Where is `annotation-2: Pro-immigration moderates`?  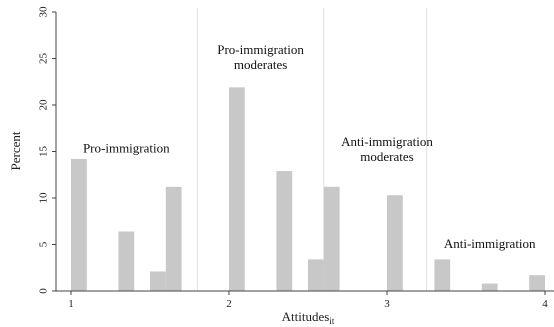
annotation-2: Pro-immigration moderates is located at coordinates (260, 57).